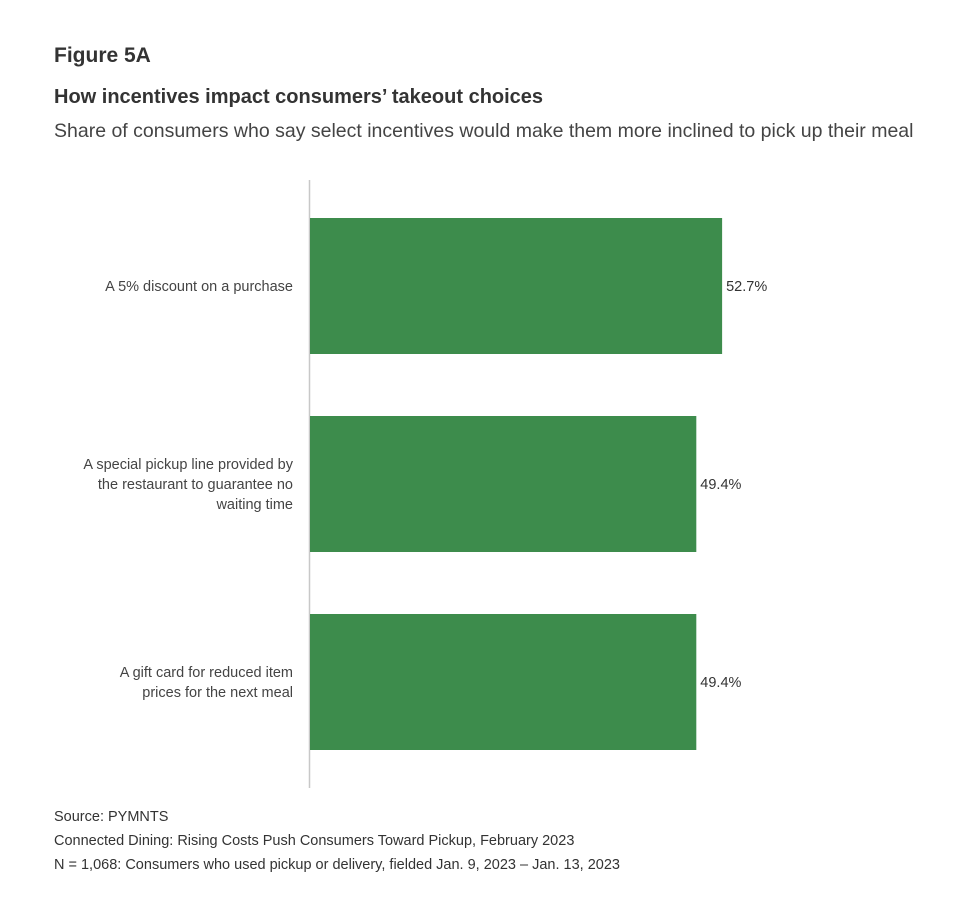 The height and width of the screenshot is (900, 980). What do you see at coordinates (188, 465) in the screenshot?
I see `category-label: A special pickup line provided by` at bounding box center [188, 465].